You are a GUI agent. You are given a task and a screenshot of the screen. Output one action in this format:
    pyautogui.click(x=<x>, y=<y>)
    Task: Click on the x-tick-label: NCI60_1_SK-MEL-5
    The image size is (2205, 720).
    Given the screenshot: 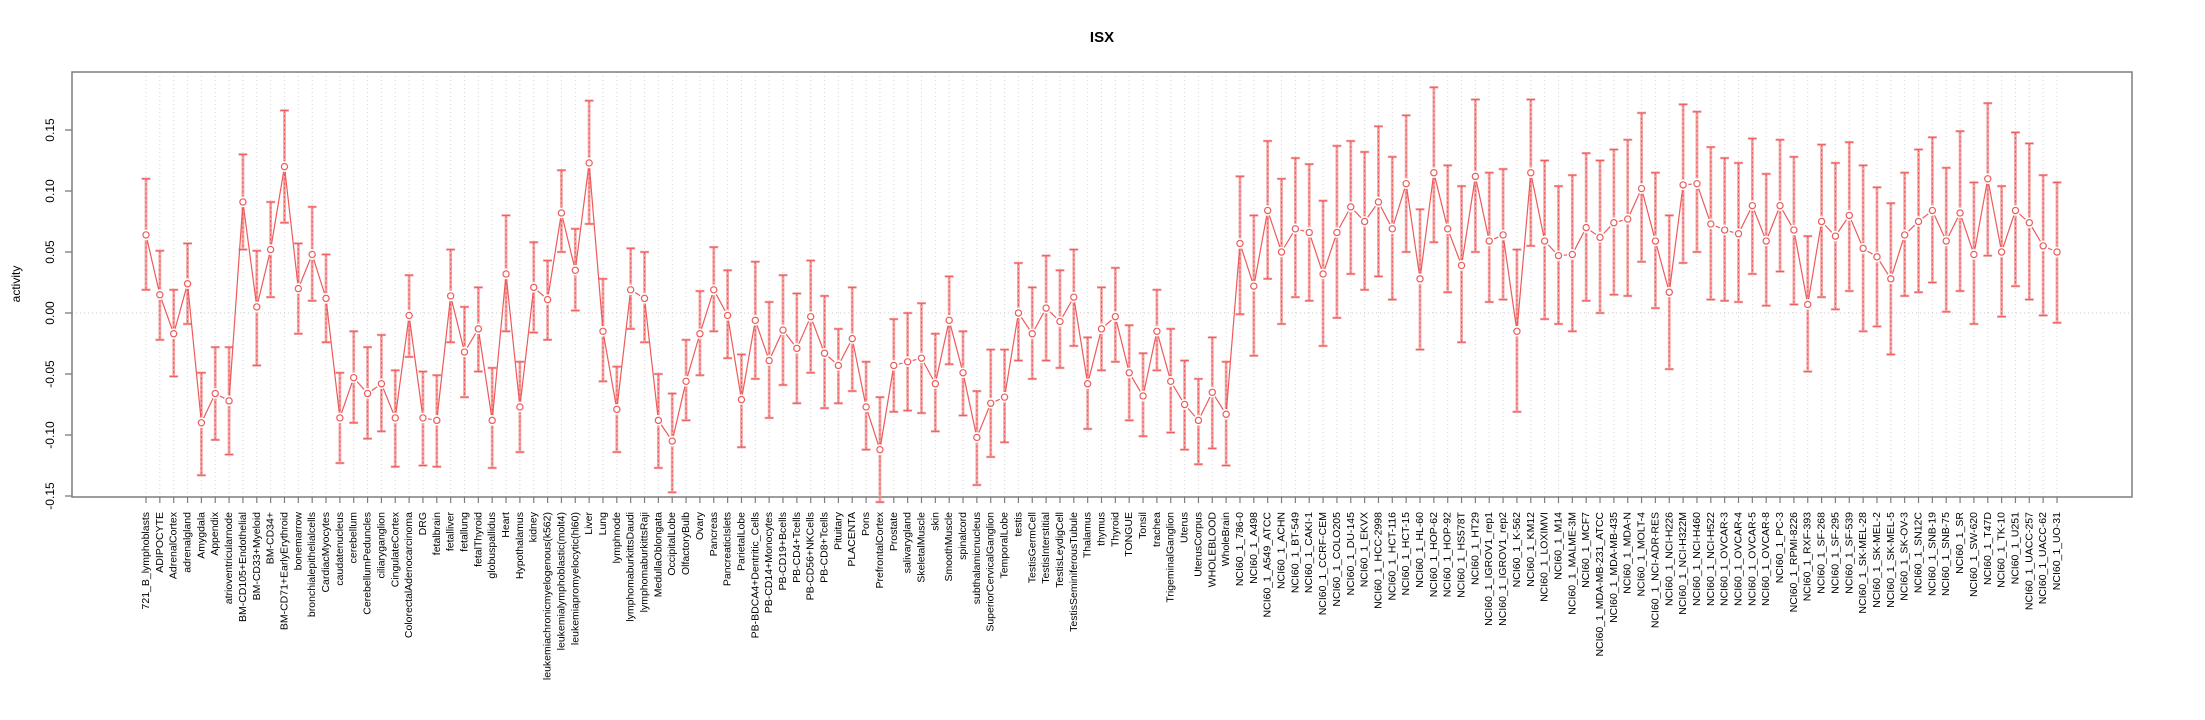 What is the action you would take?
    pyautogui.click(x=1891, y=560)
    